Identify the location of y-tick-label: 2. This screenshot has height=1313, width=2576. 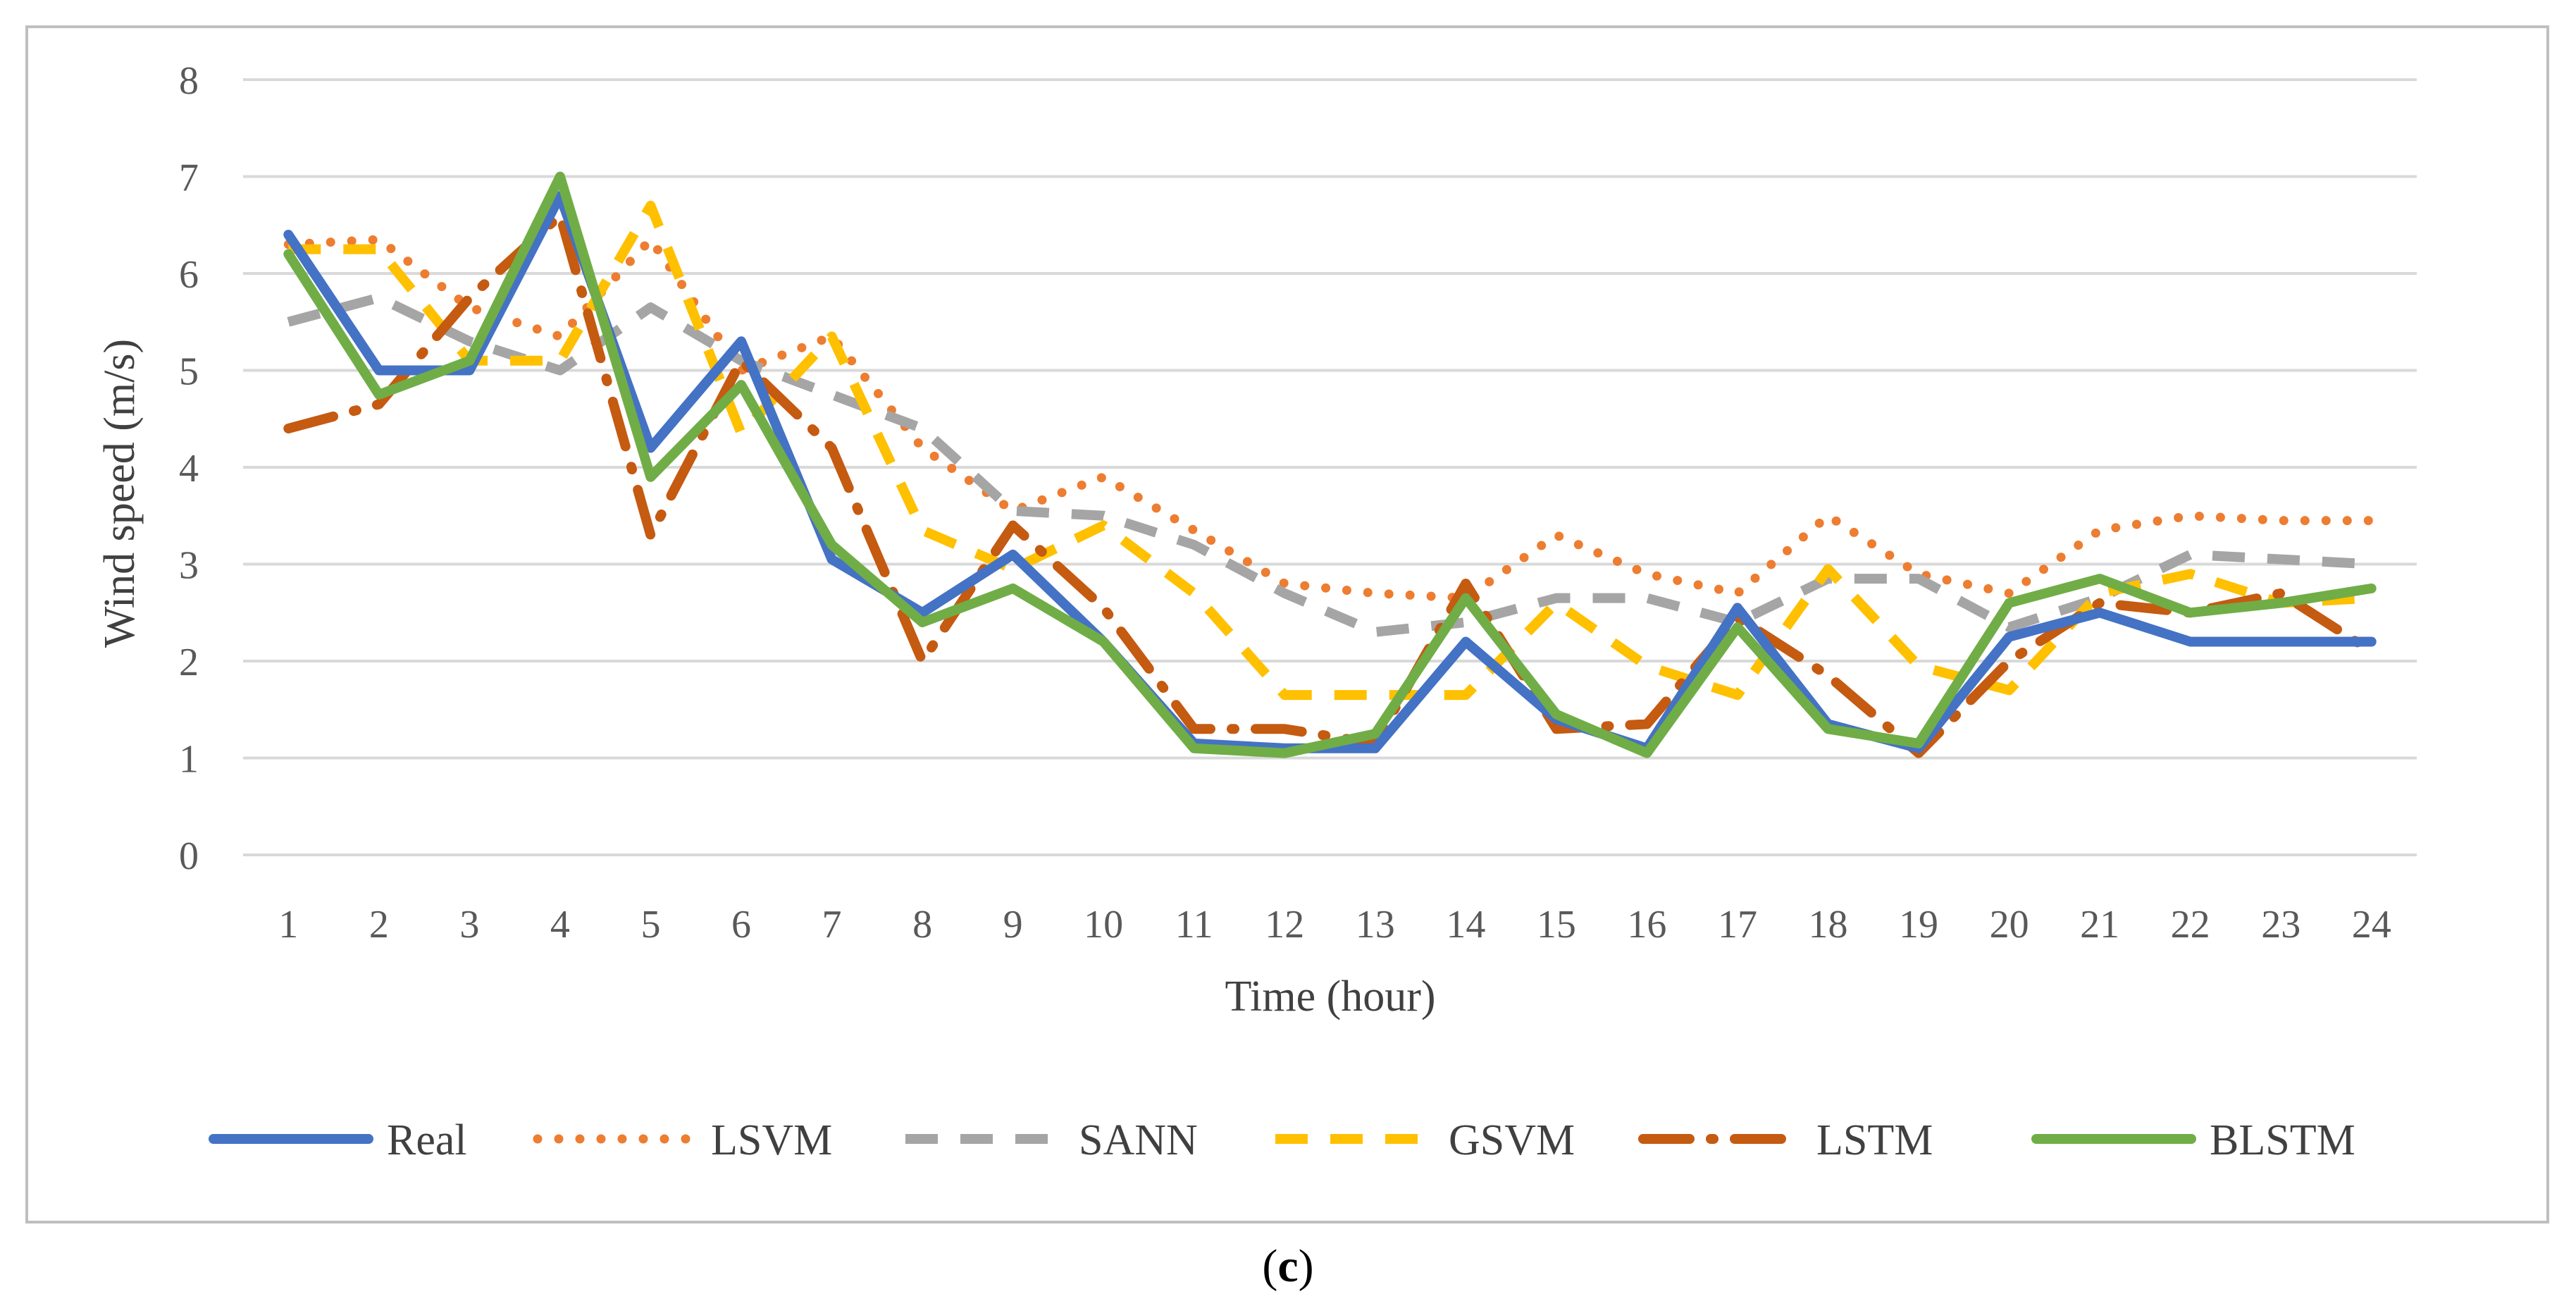
(189, 662).